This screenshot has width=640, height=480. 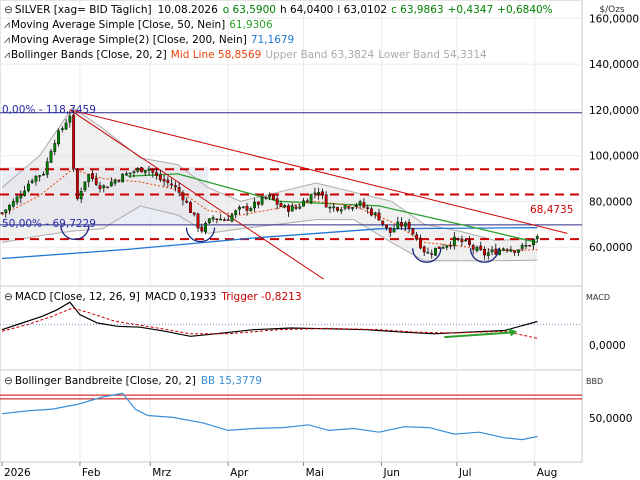 I want to click on macd-axis-tick: 0,0000, so click(x=607, y=346).